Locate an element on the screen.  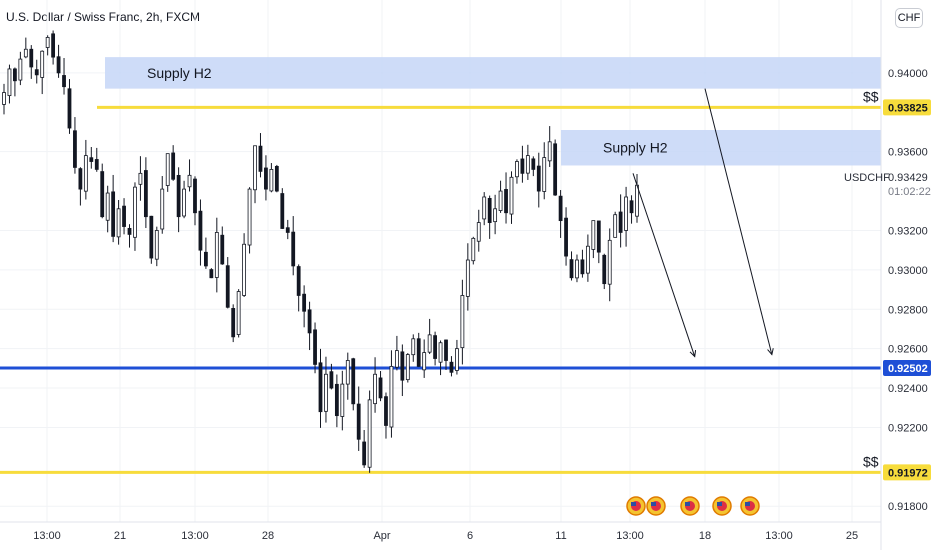
time-tick-label: Apr is located at coordinates (381, 536).